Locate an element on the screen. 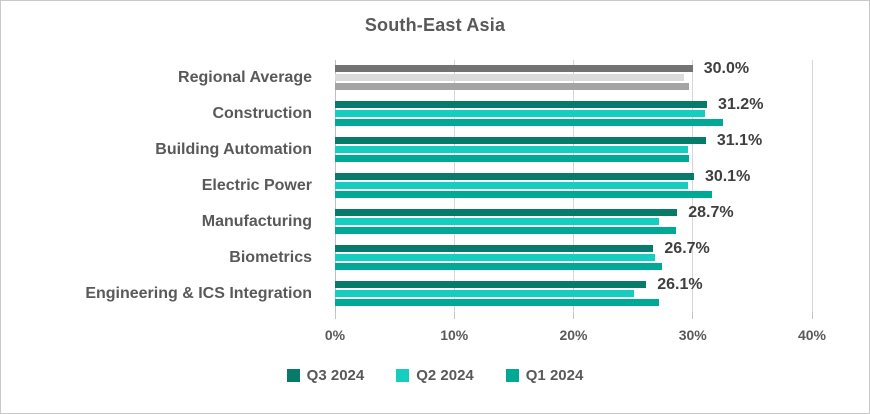 This screenshot has width=870, height=414. bar-group: 26.1% is located at coordinates (573, 294).